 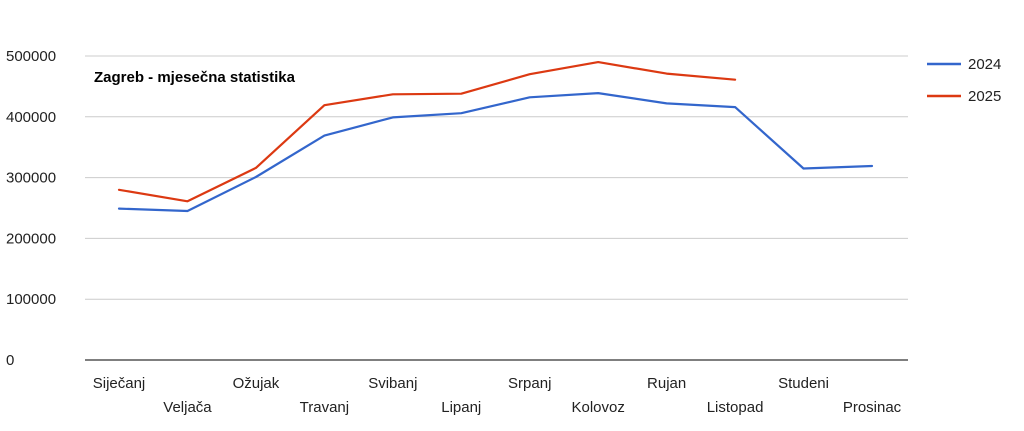 What do you see at coordinates (31, 208) in the screenshot?
I see `y-axis: 0 100000 200000 300000 400000 500000` at bounding box center [31, 208].